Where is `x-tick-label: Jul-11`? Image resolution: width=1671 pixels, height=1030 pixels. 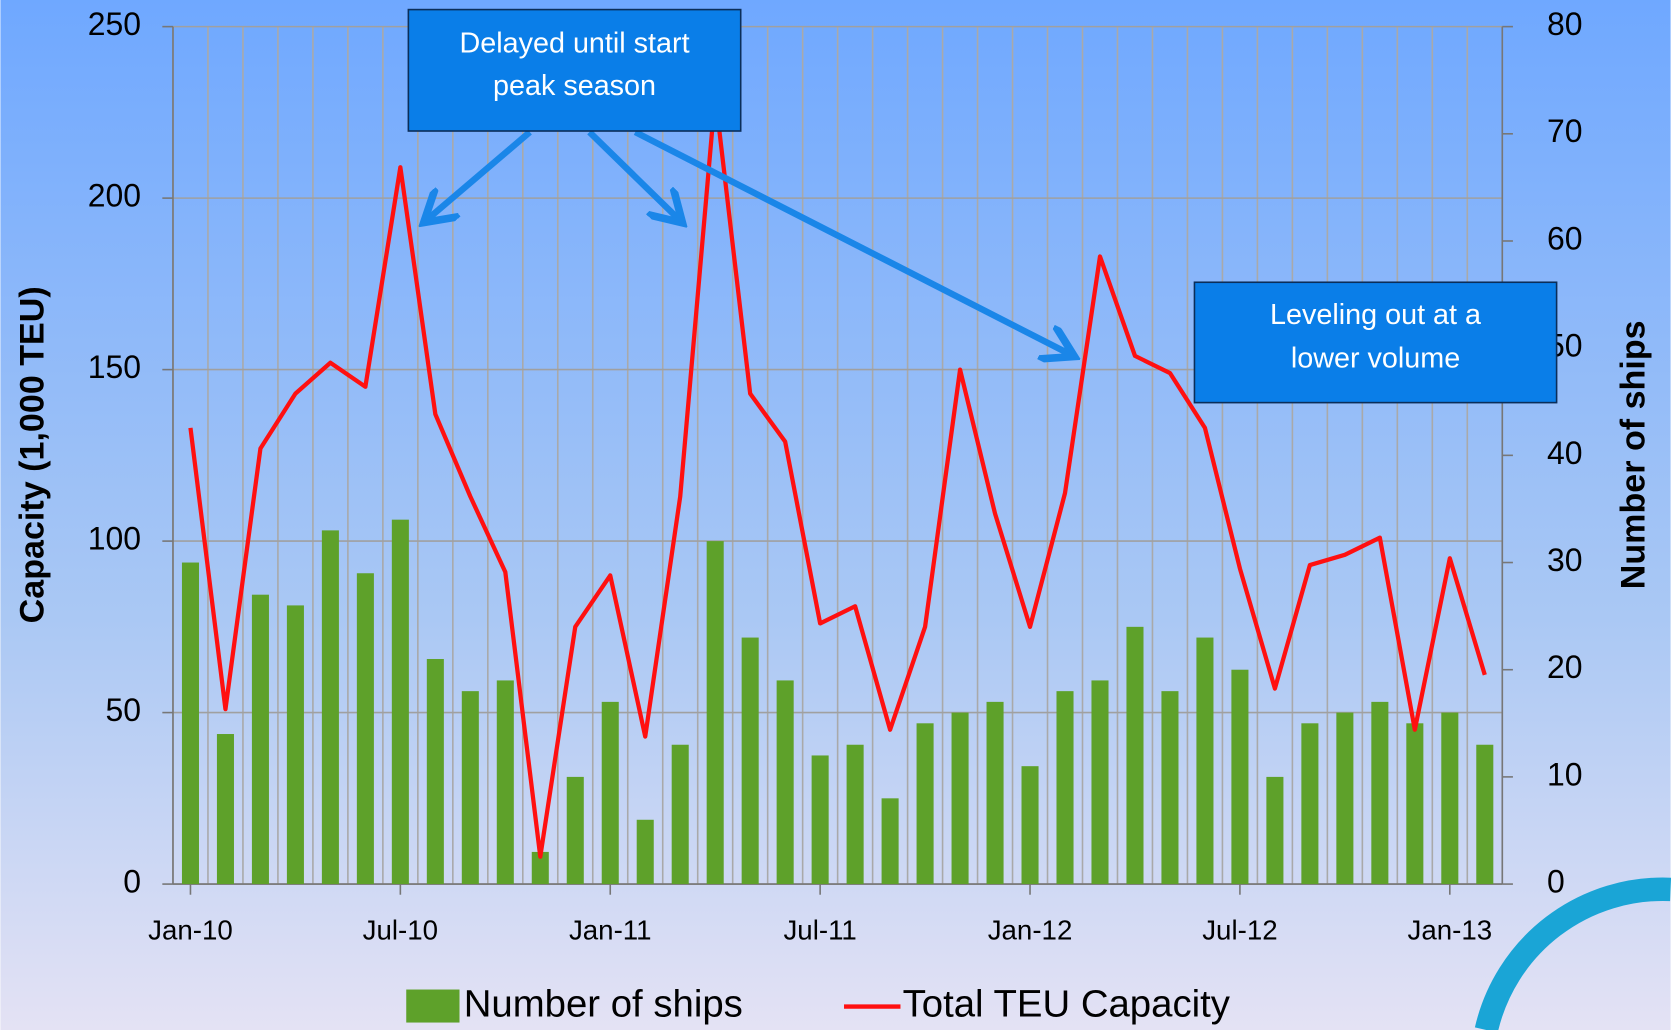 x-tick-label: Jul-11 is located at coordinates (819, 929).